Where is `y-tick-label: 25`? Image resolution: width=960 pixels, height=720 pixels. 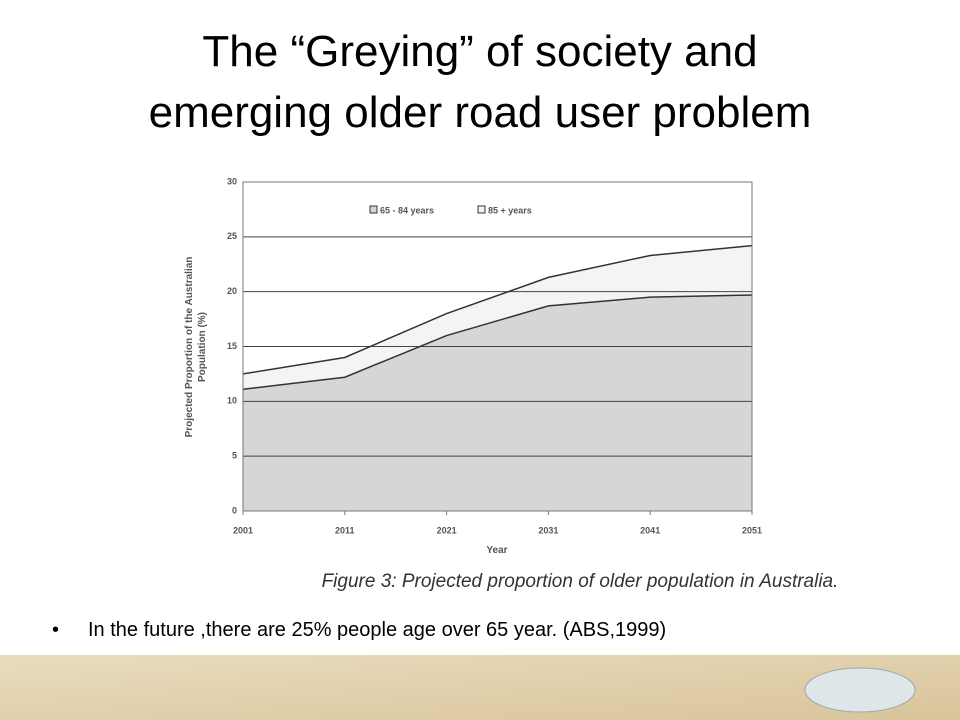 y-tick-label: 25 is located at coordinates (232, 236).